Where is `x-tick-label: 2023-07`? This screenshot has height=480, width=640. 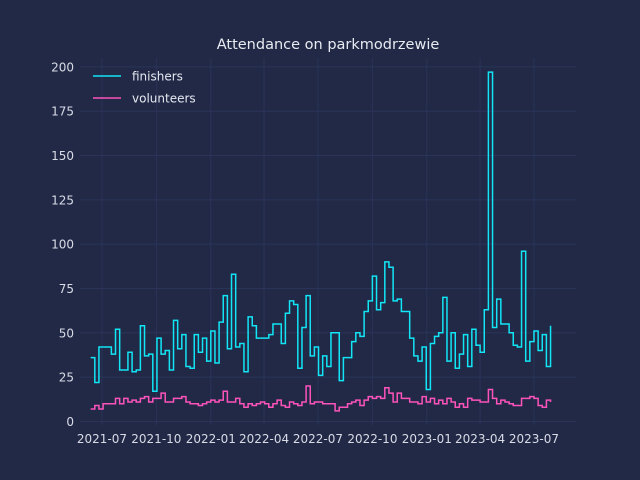
x-tick-label: 2023-07 is located at coordinates (534, 439).